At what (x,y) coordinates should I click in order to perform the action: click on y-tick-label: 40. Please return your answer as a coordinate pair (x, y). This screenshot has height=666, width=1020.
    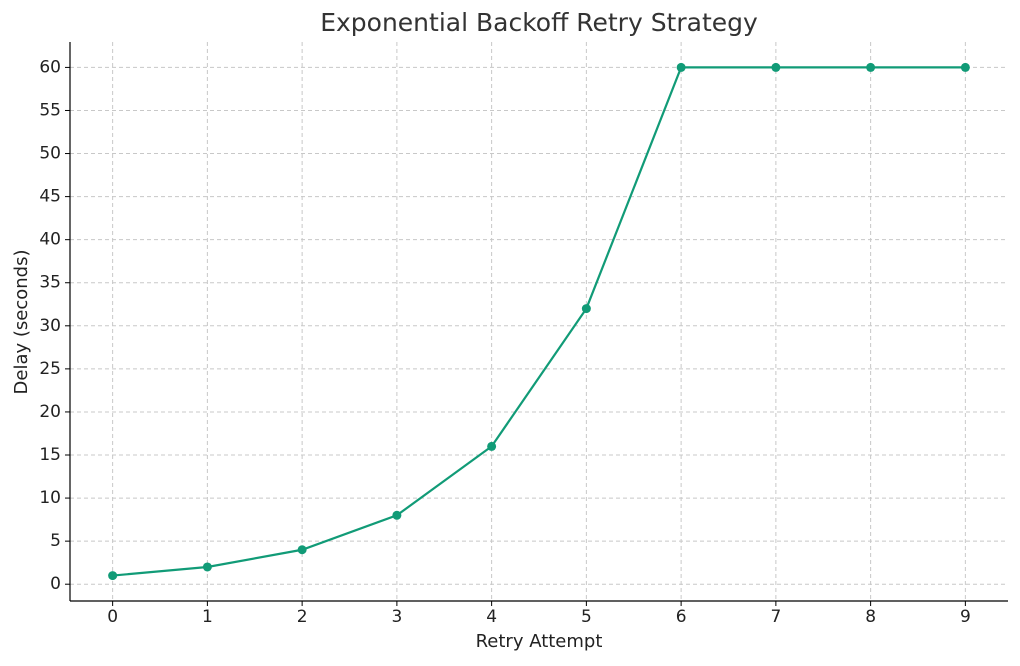
    Looking at the image, I should click on (50, 240).